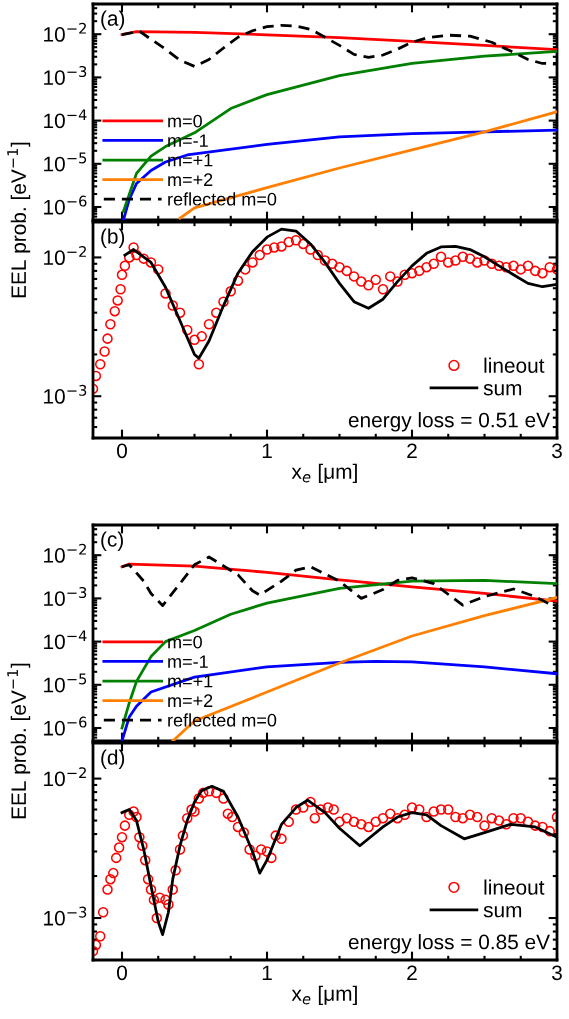 The width and height of the screenshot is (569, 1019). I want to click on annotation: energy loss = 0.85 eV, so click(449, 944).